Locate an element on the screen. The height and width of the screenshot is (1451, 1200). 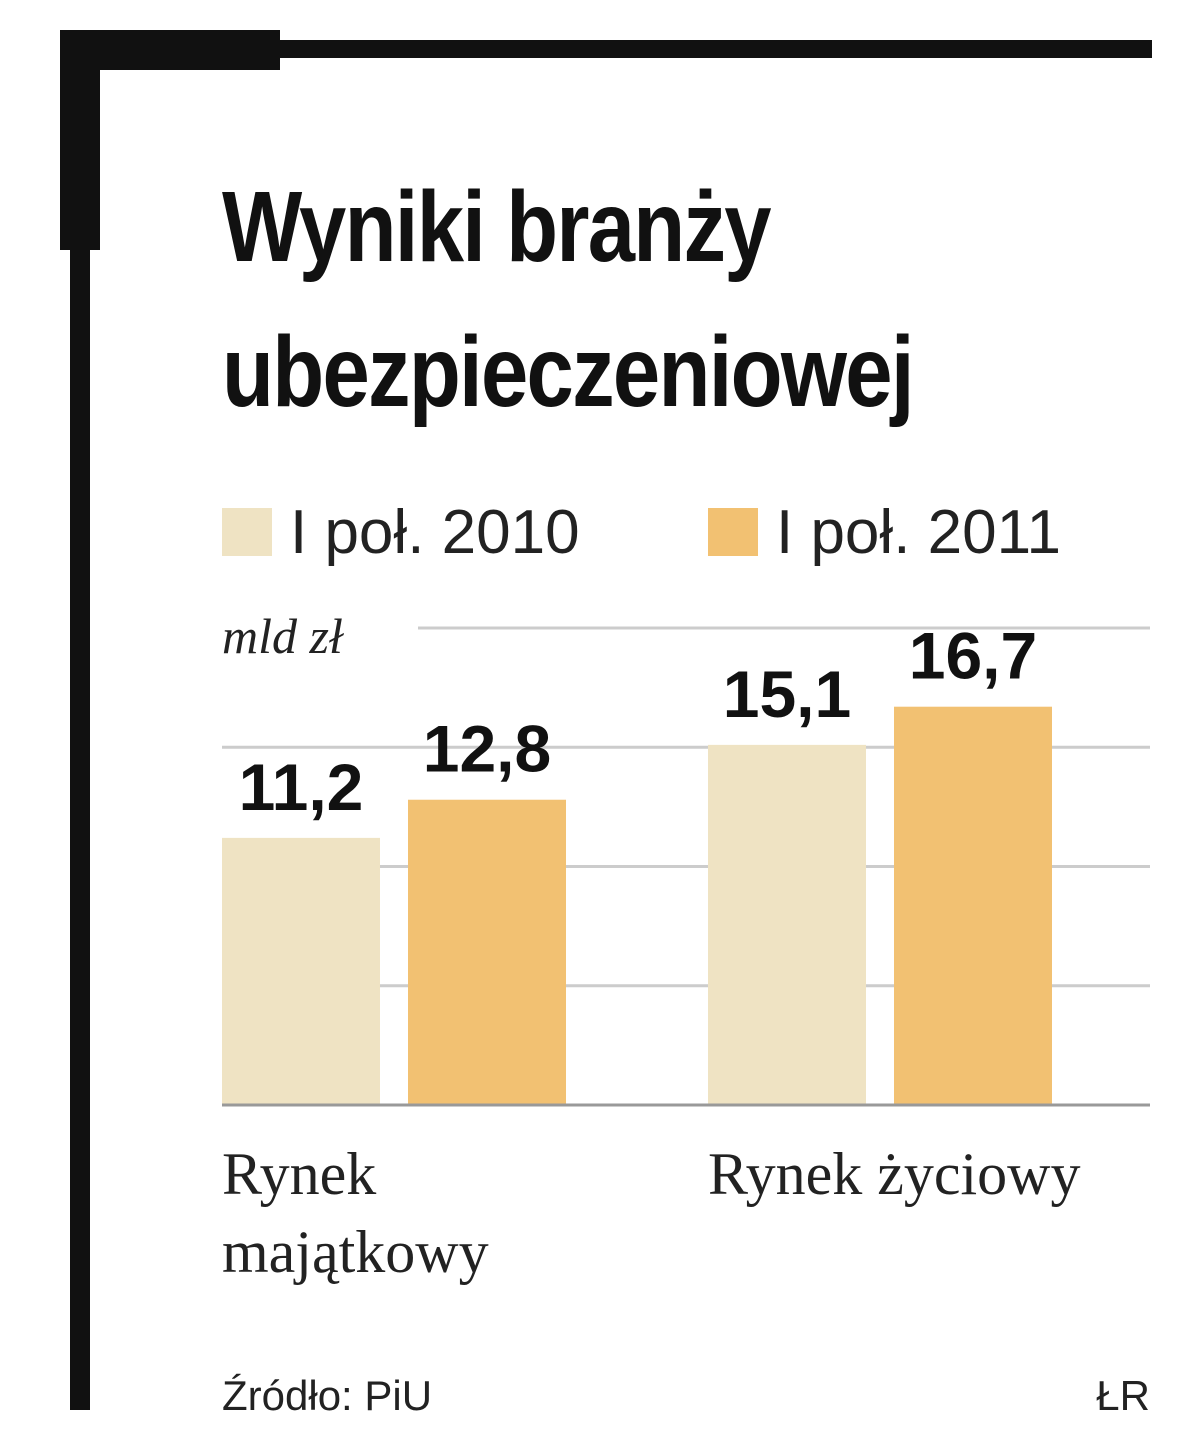
x-tick-label: Rynek życiowy is located at coordinates (894, 1174).